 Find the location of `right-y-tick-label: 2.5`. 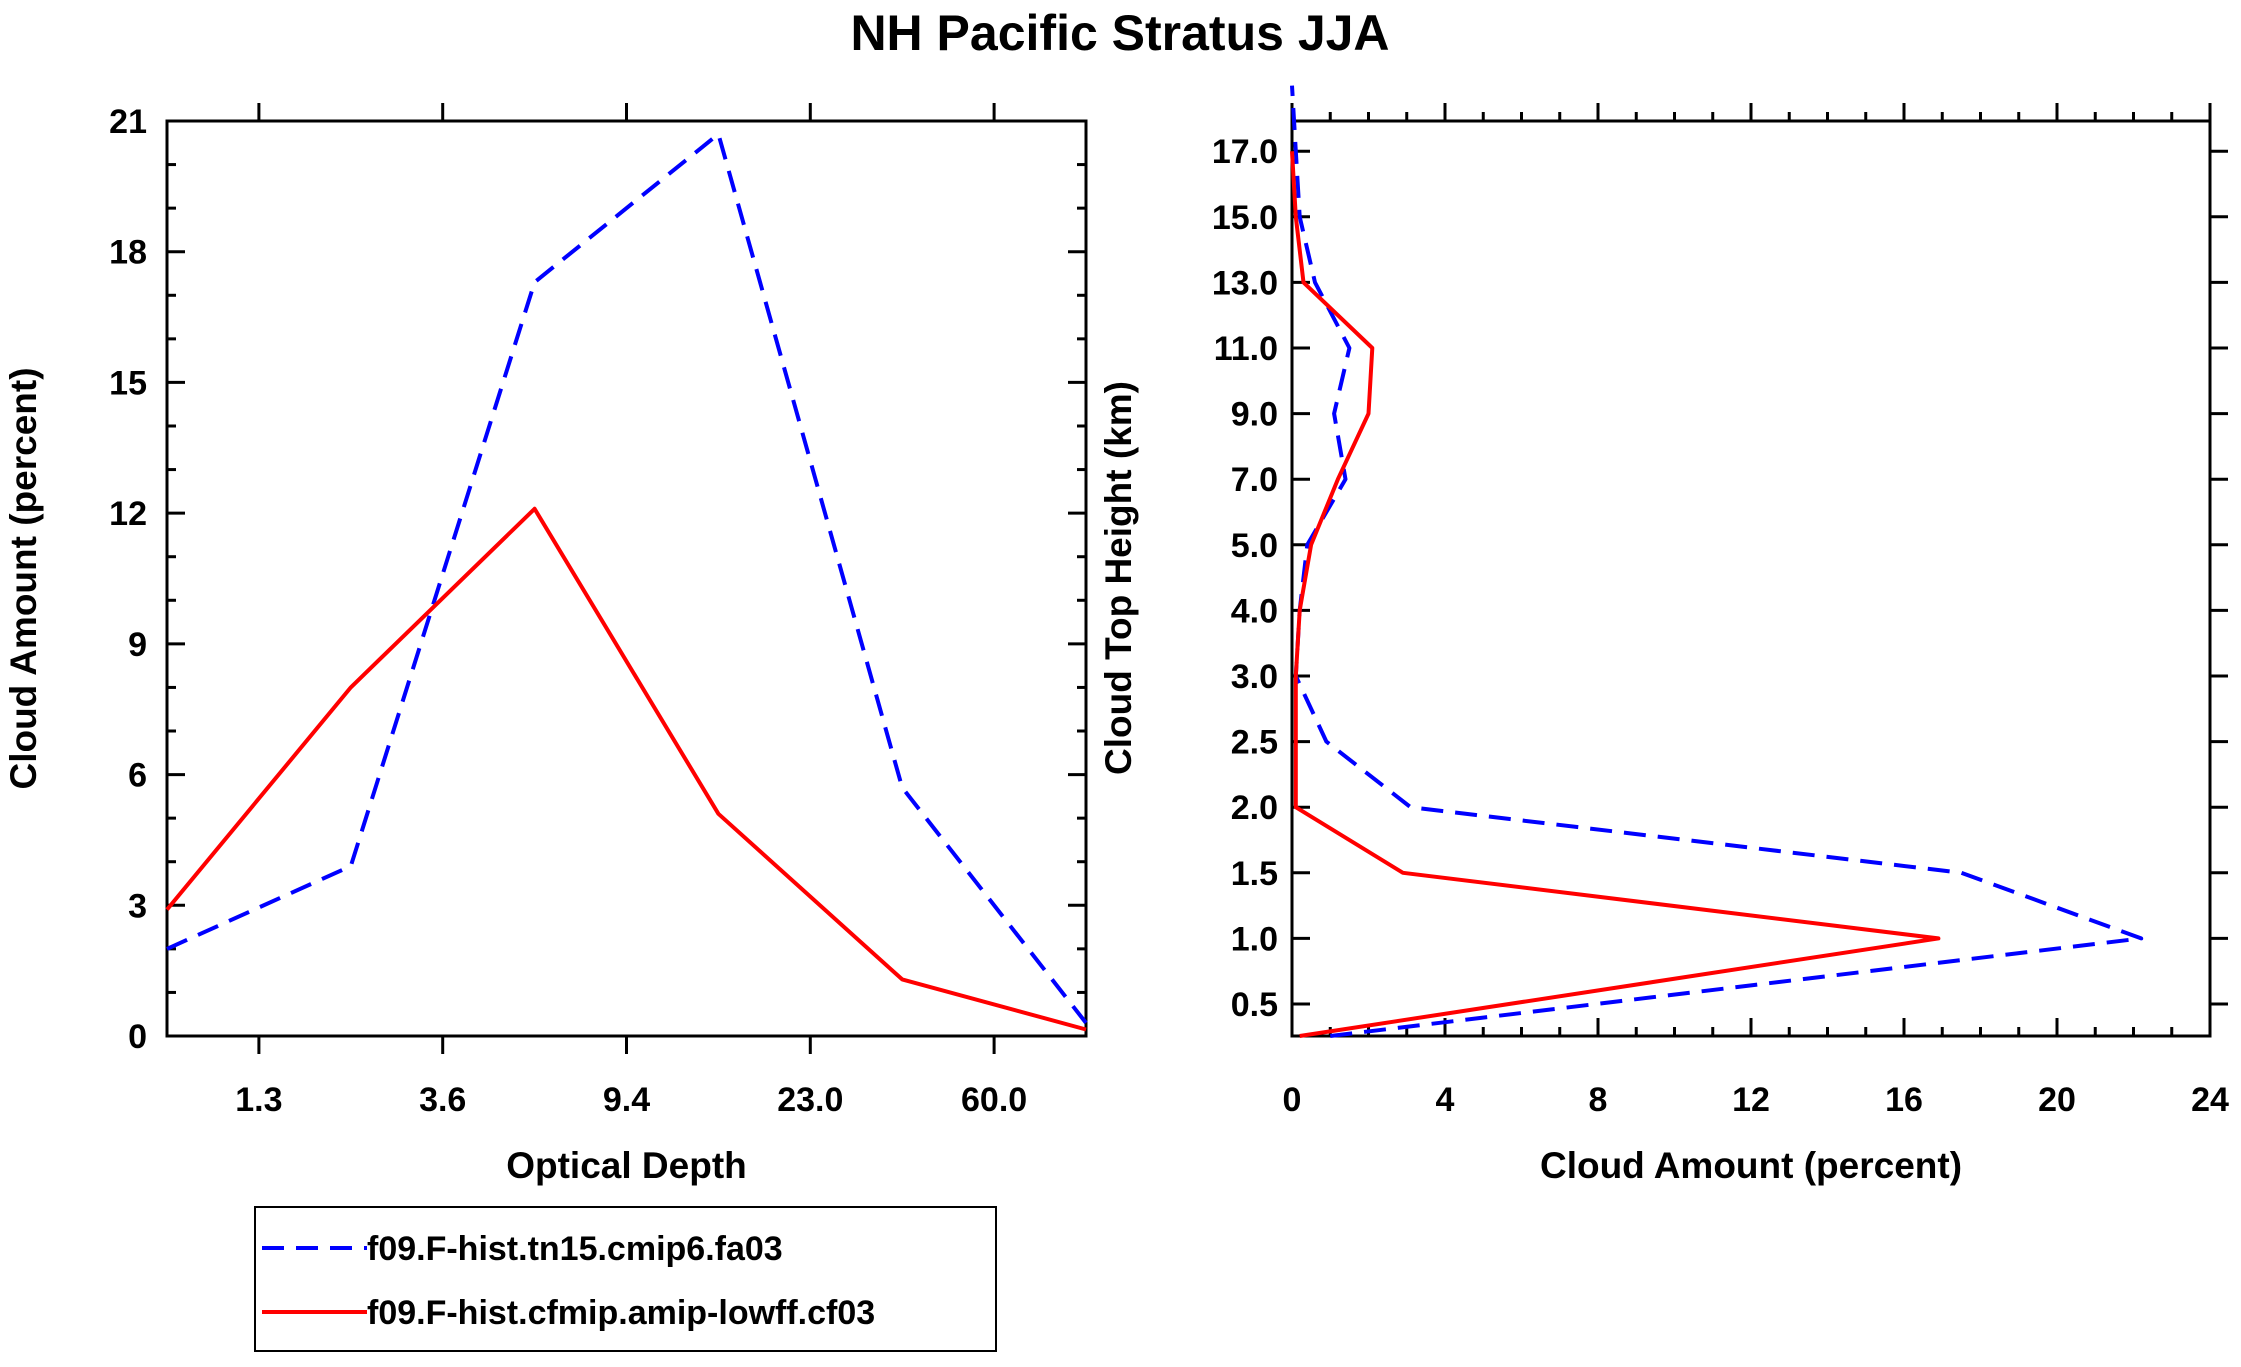

right-y-tick-label: 2.5 is located at coordinates (1254, 743).